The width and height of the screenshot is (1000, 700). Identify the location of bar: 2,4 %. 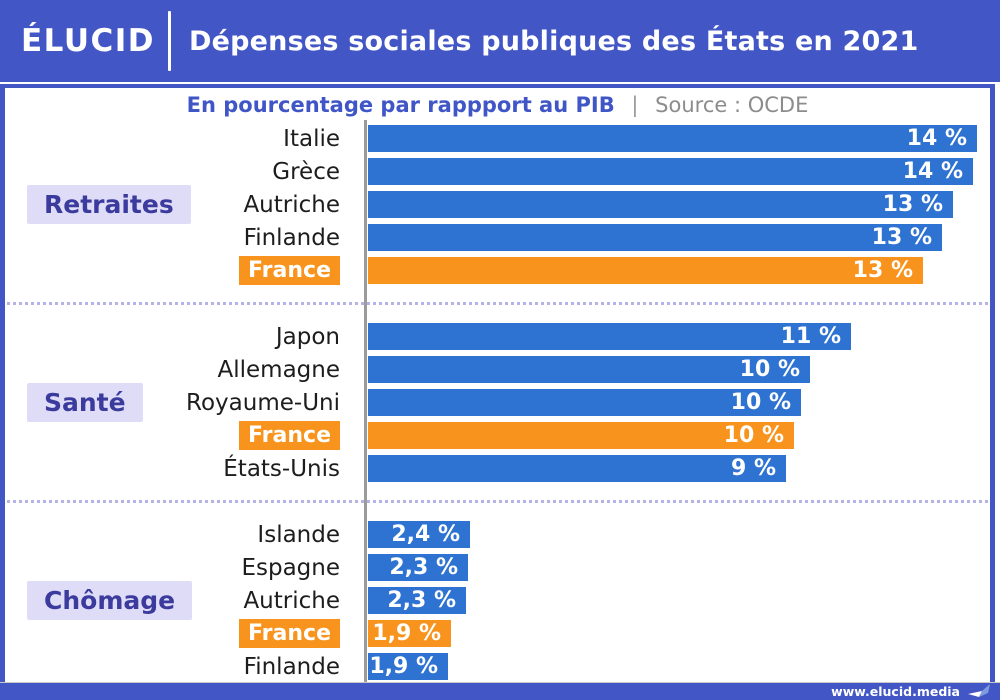
(419, 534).